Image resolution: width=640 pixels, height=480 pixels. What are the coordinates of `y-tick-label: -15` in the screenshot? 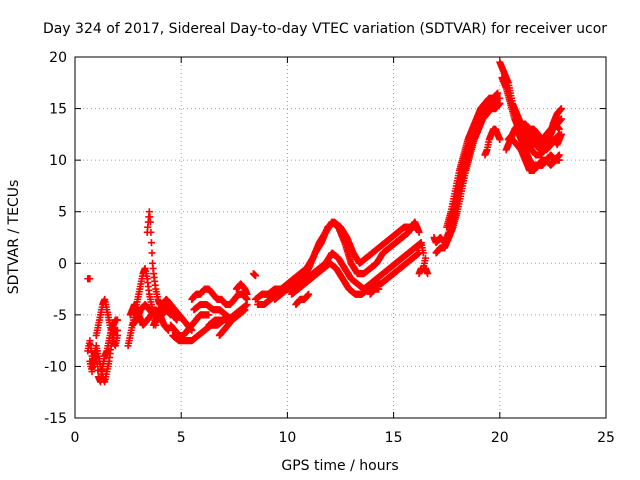 It's located at (55, 419).